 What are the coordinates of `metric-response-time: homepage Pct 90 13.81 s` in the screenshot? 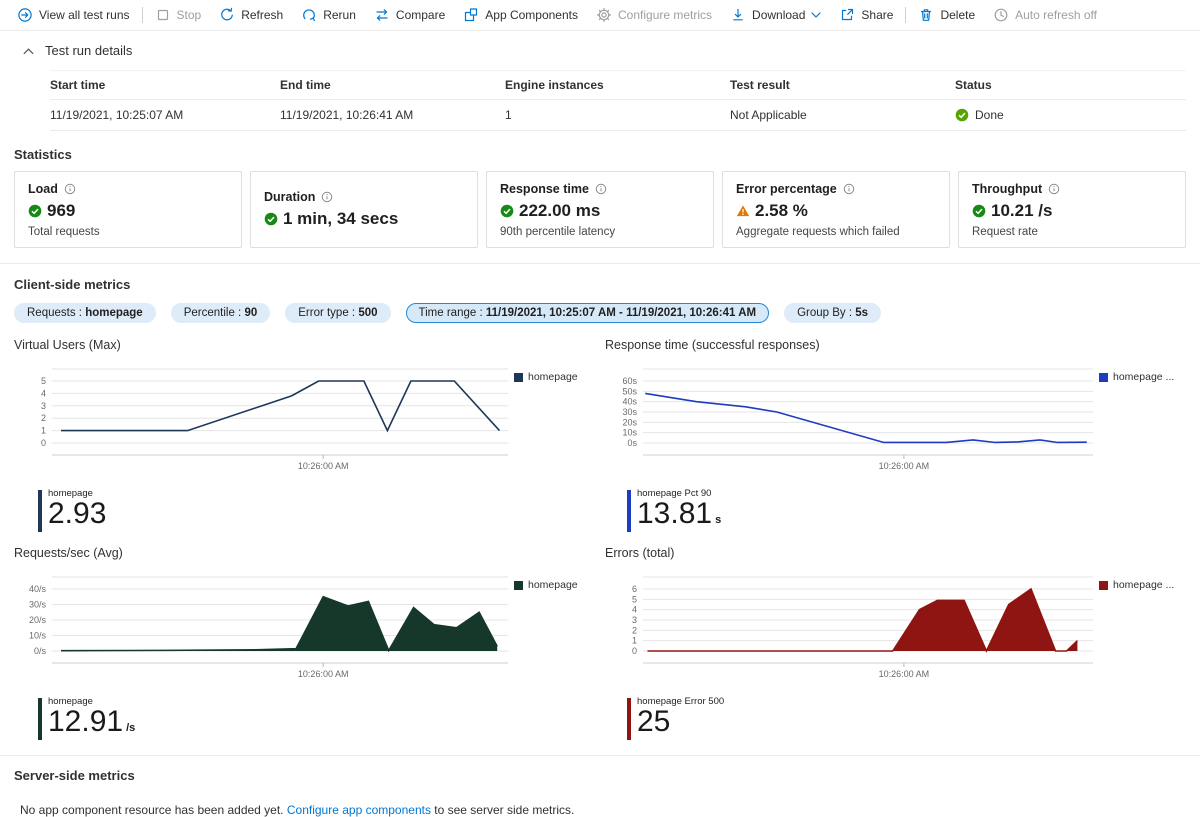 It's located at (913, 510).